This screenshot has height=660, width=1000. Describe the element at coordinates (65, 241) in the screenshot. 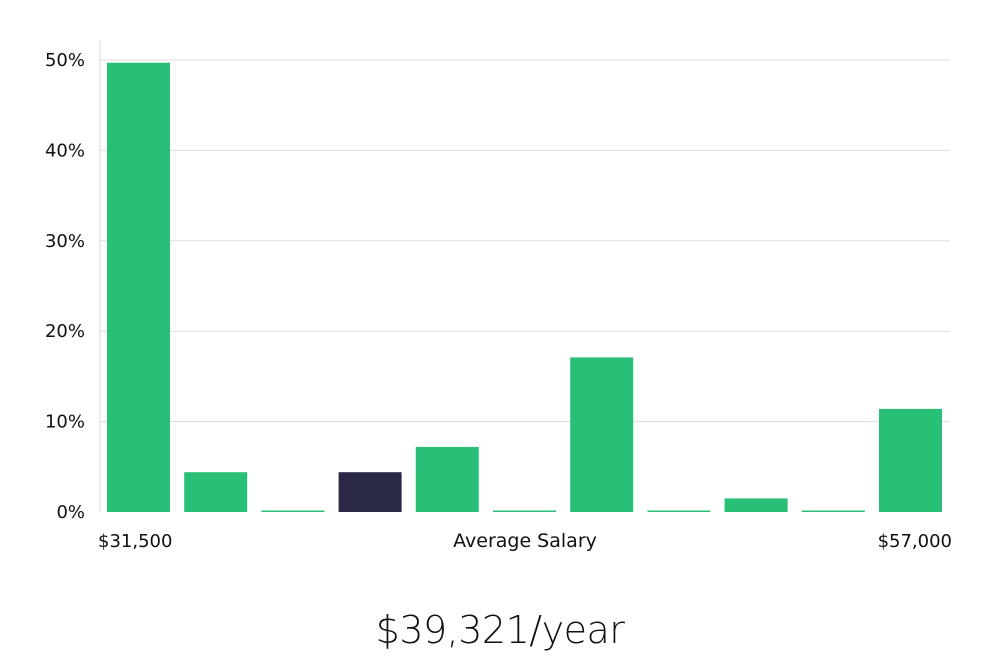

I see `y-tick-label: 30%` at that location.